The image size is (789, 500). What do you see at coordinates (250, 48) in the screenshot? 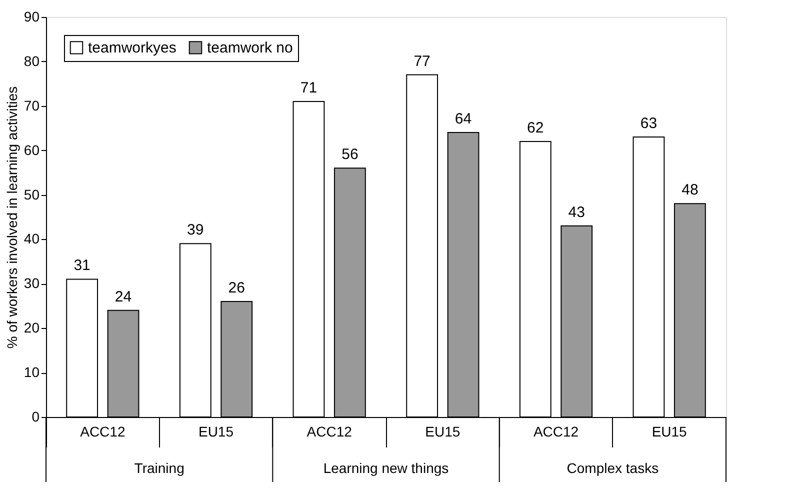
I see `legend-label: teamwork no` at bounding box center [250, 48].